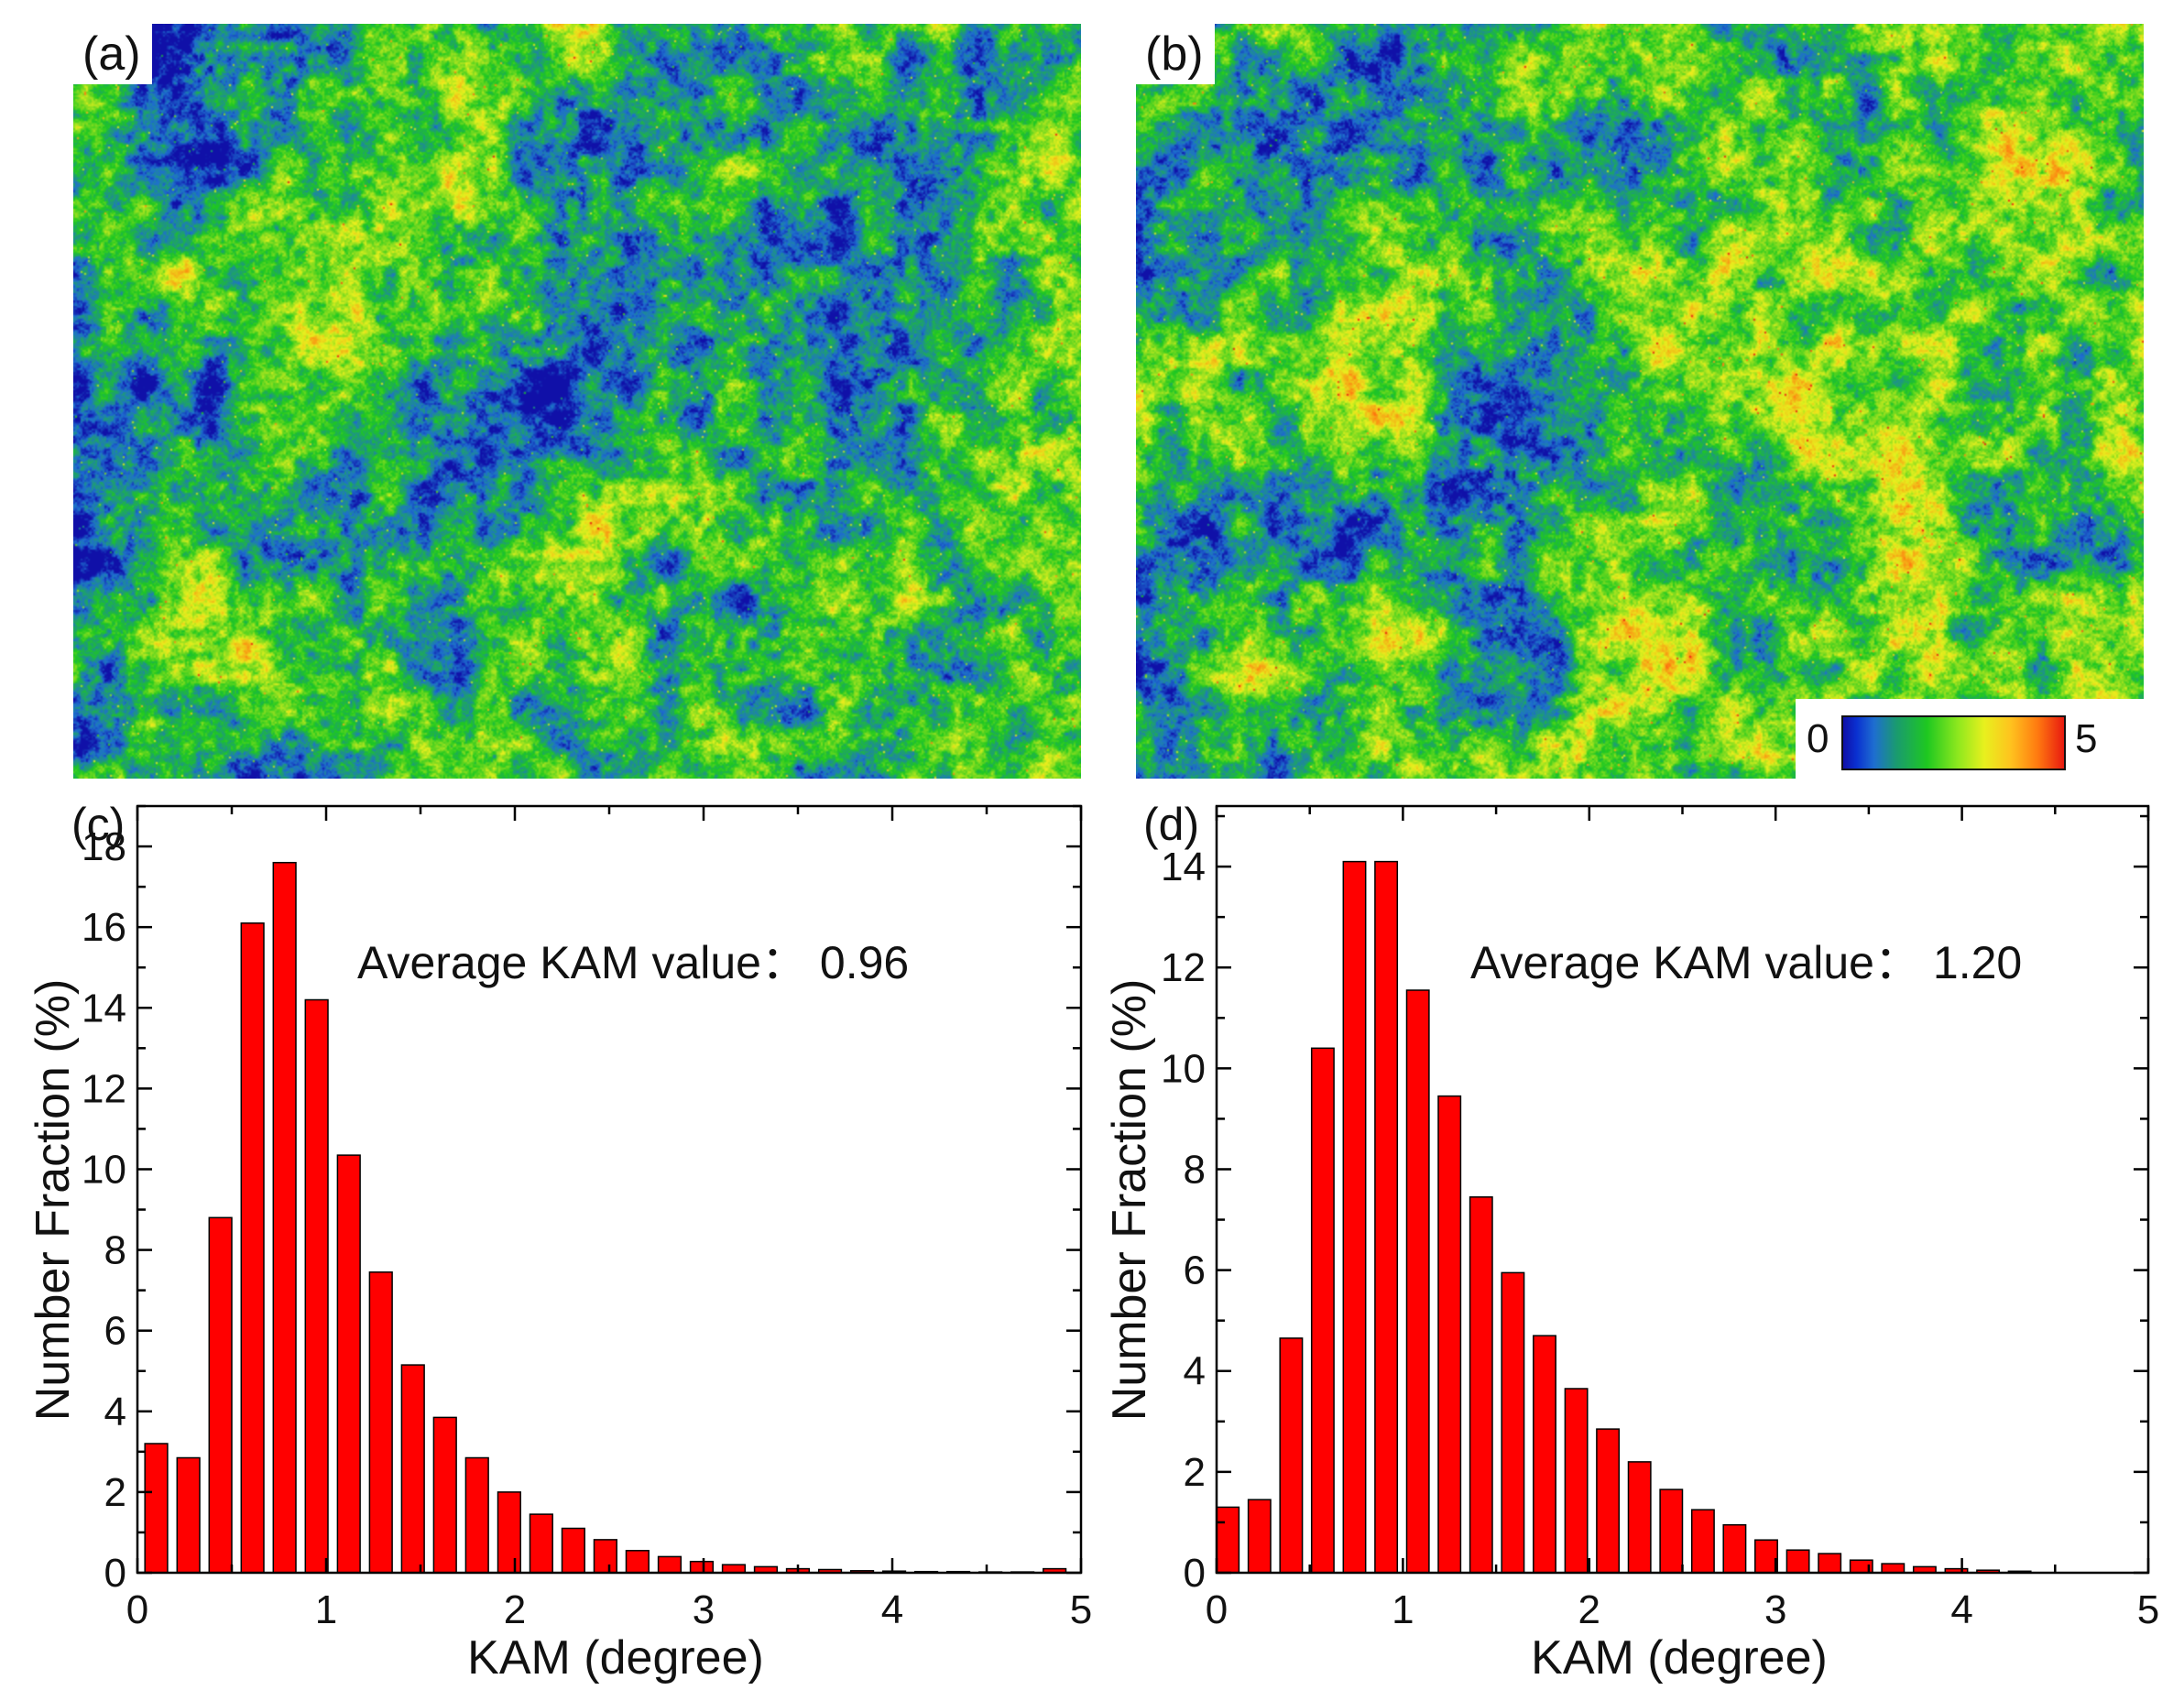 The width and height of the screenshot is (2184, 1701). What do you see at coordinates (2086, 738) in the screenshot?
I see `colorbar-max-label: 5` at bounding box center [2086, 738].